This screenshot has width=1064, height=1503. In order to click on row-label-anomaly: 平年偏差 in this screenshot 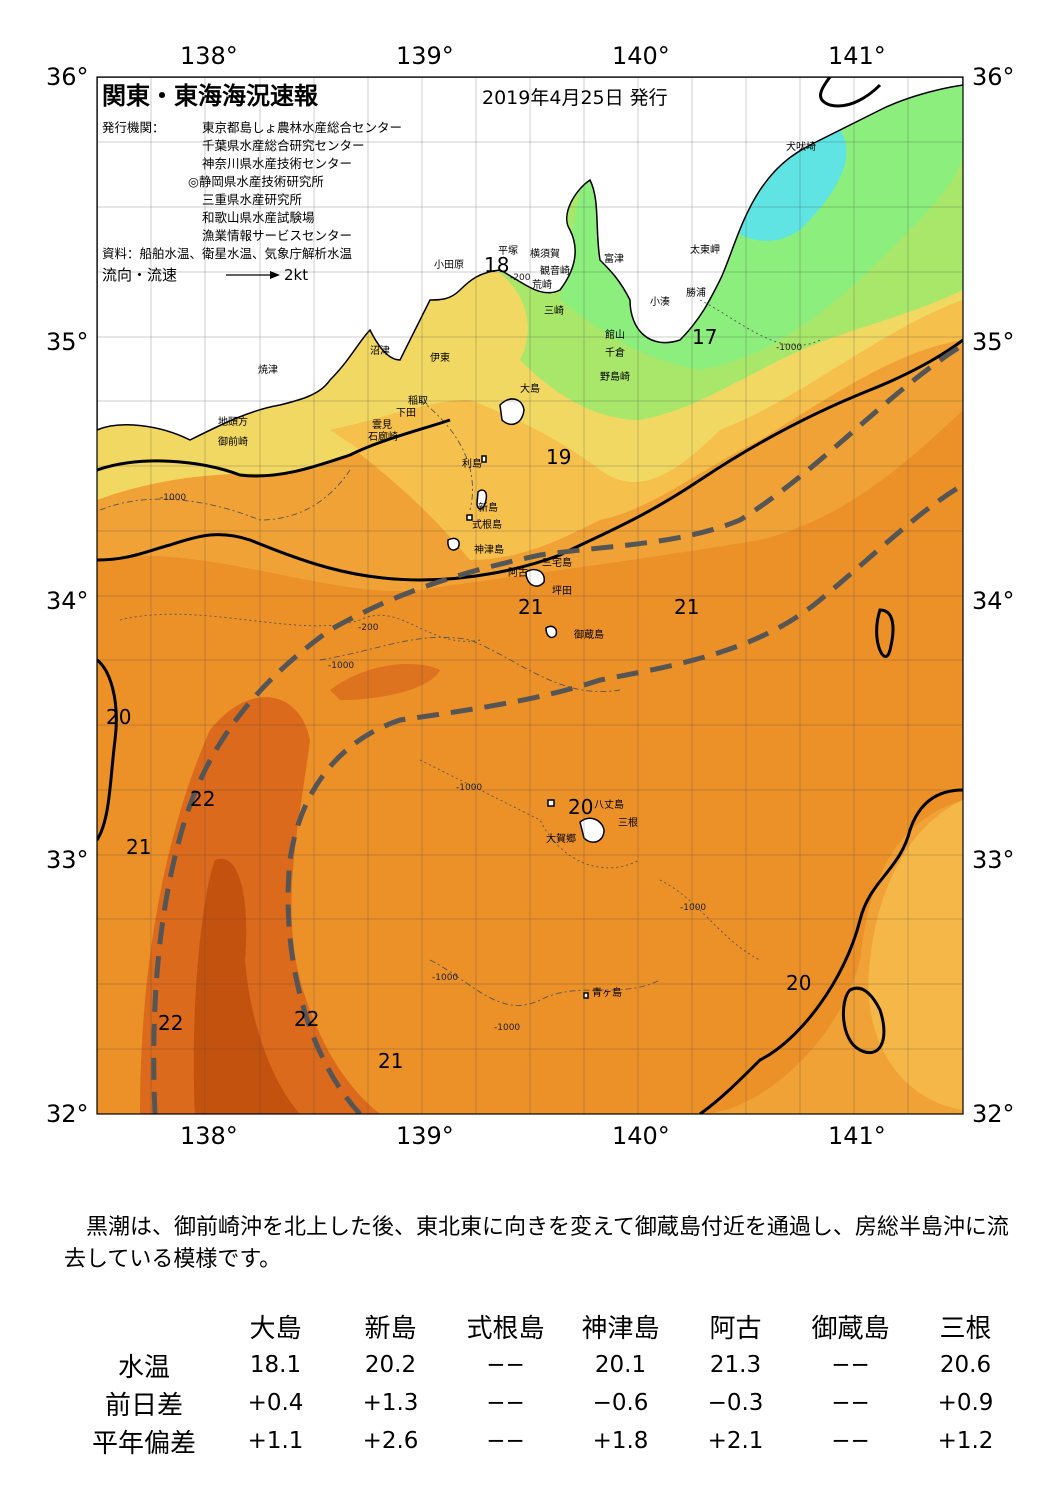, I will do `click(143, 1443)`.